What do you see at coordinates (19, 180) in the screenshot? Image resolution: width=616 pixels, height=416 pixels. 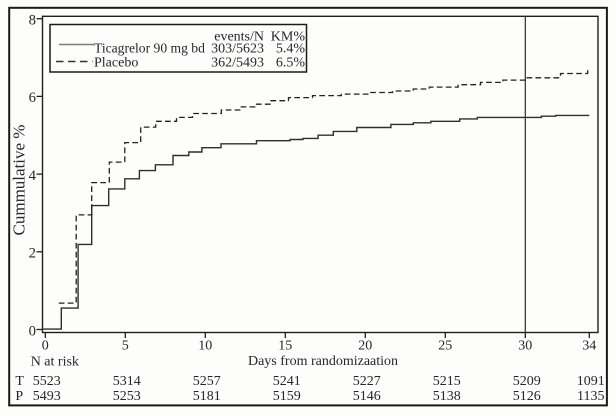 I see `svg-text: Cummulative %` at bounding box center [19, 180].